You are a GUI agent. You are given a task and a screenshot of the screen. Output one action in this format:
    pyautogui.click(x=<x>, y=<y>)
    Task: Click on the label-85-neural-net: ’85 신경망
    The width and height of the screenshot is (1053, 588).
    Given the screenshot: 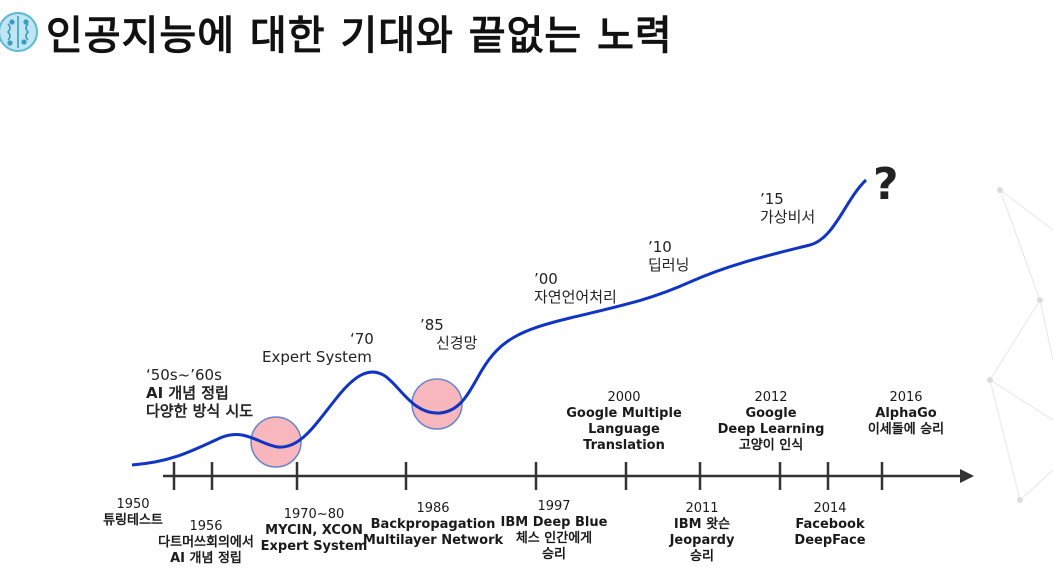 What is the action you would take?
    pyautogui.click(x=449, y=334)
    